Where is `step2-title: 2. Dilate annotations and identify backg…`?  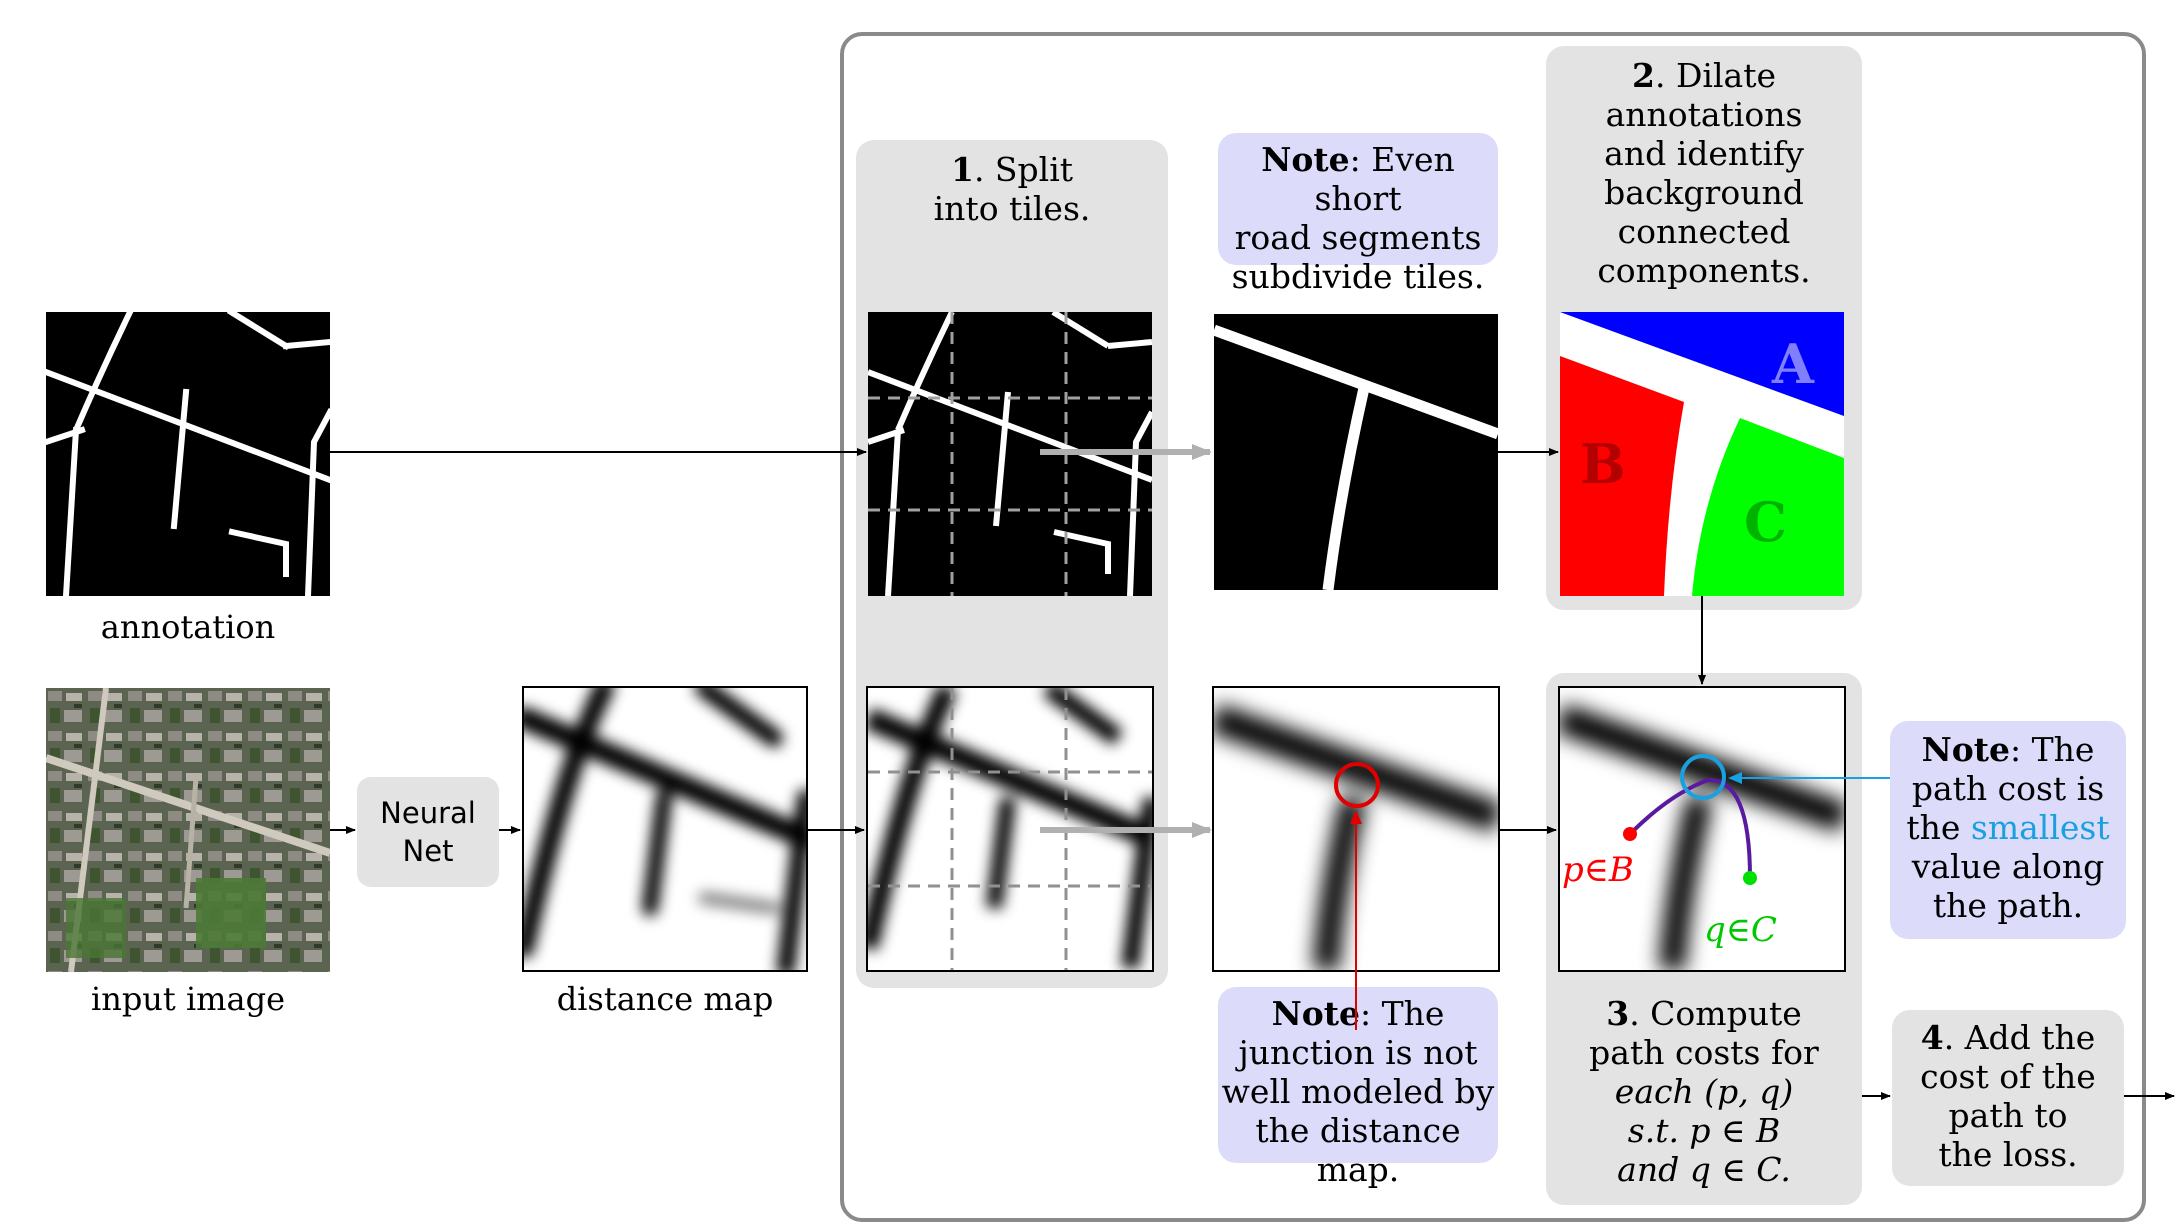 step2-title: 2. Dilate annotations and identify backg… is located at coordinates (1704, 173).